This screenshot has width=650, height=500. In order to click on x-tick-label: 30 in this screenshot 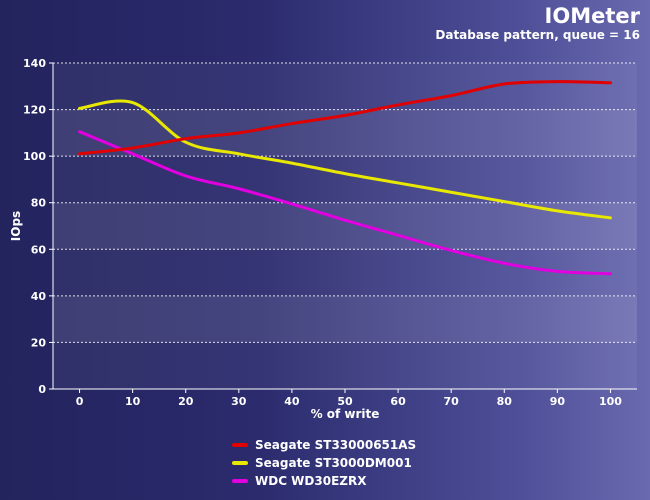, I will do `click(239, 401)`.